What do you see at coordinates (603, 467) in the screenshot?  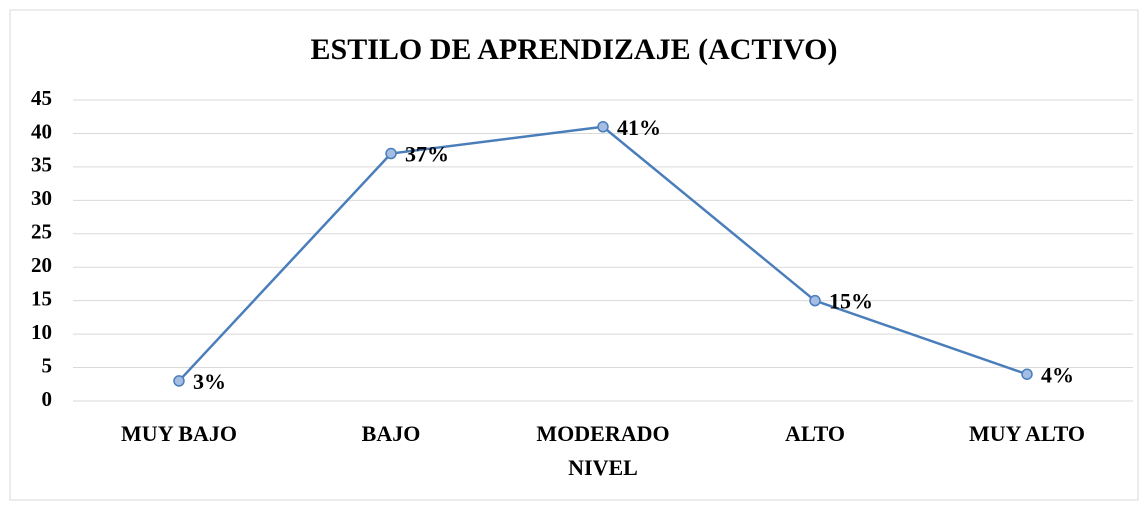 I see `x-axis-label: NIVEL` at bounding box center [603, 467].